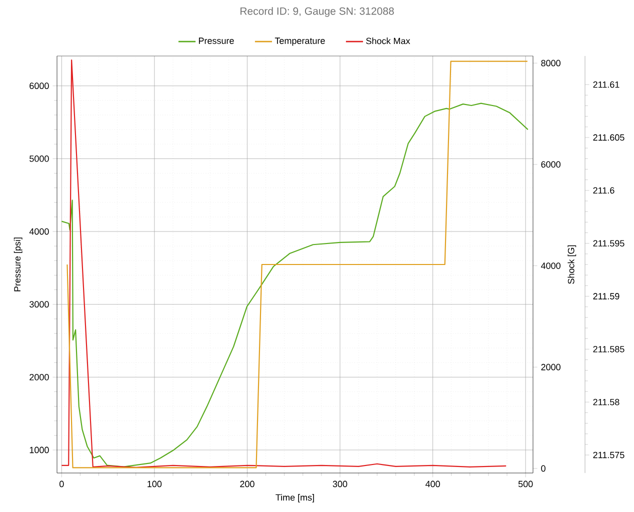 The height and width of the screenshot is (512, 634). Describe the element at coordinates (550, 164) in the screenshot. I see `y2-tick-label: 6000` at that location.